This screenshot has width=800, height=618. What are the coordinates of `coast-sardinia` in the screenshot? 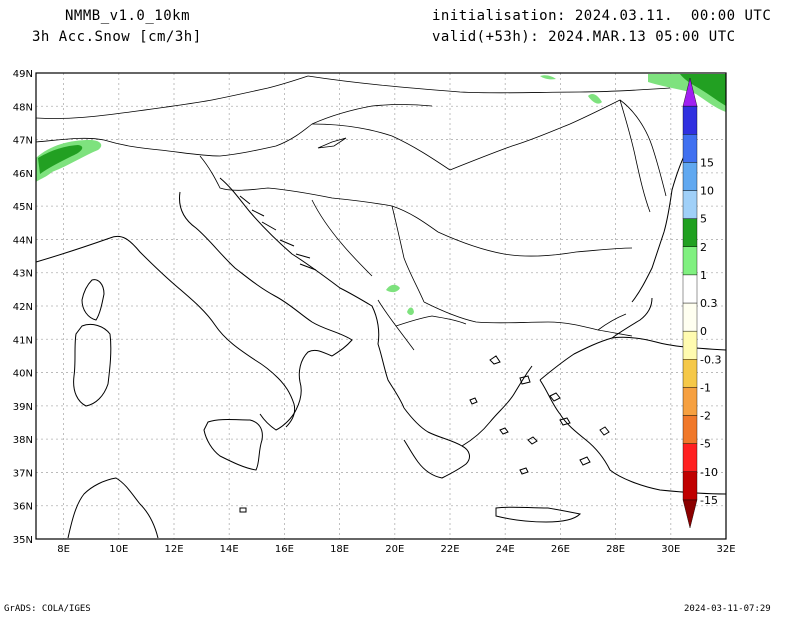 It's located at (92, 365).